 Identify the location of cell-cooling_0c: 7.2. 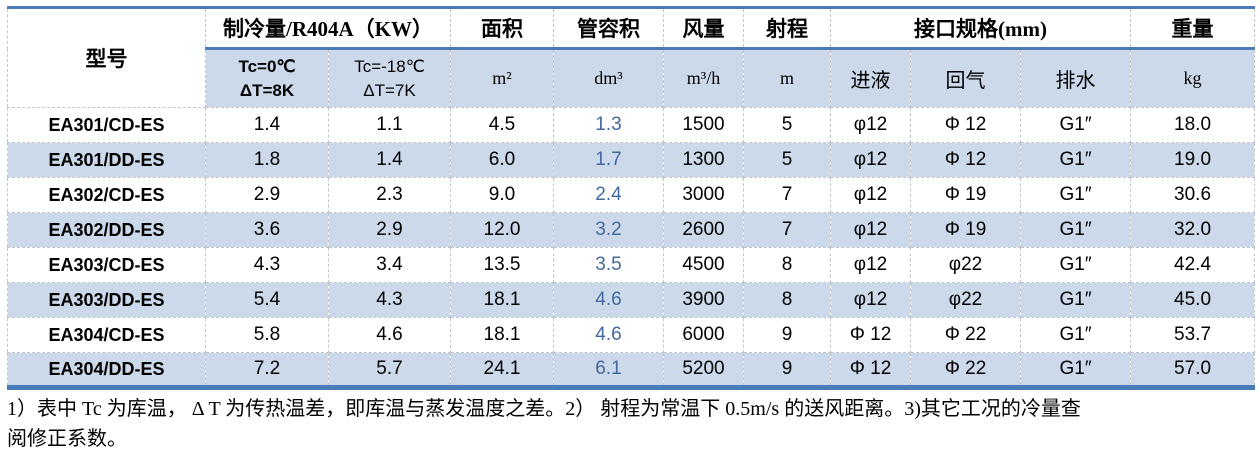
(267, 370).